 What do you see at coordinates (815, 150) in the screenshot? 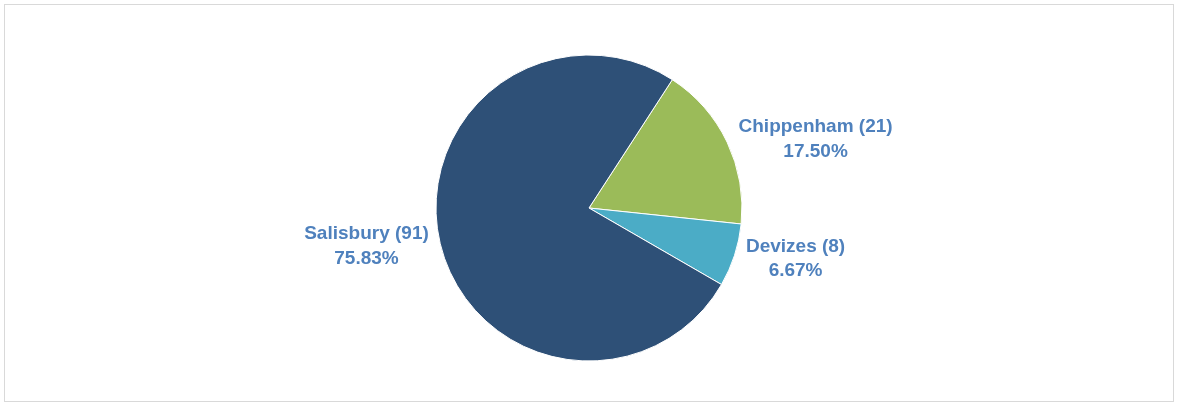
I see `data-label: 17.50%` at bounding box center [815, 150].